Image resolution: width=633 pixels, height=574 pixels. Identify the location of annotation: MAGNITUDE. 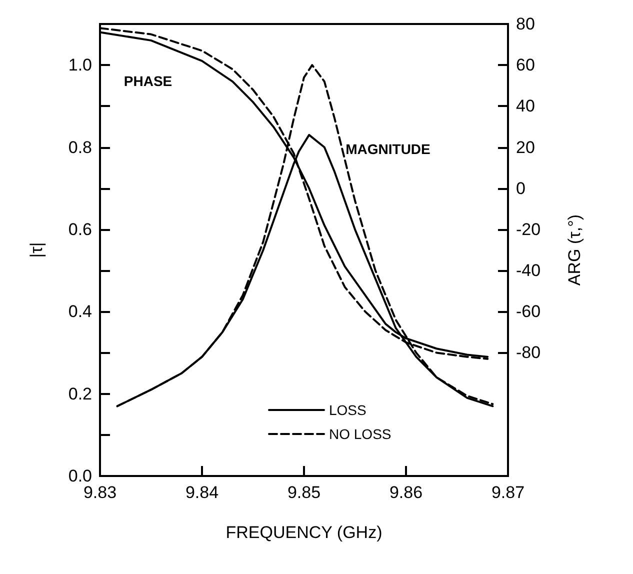
(388, 149).